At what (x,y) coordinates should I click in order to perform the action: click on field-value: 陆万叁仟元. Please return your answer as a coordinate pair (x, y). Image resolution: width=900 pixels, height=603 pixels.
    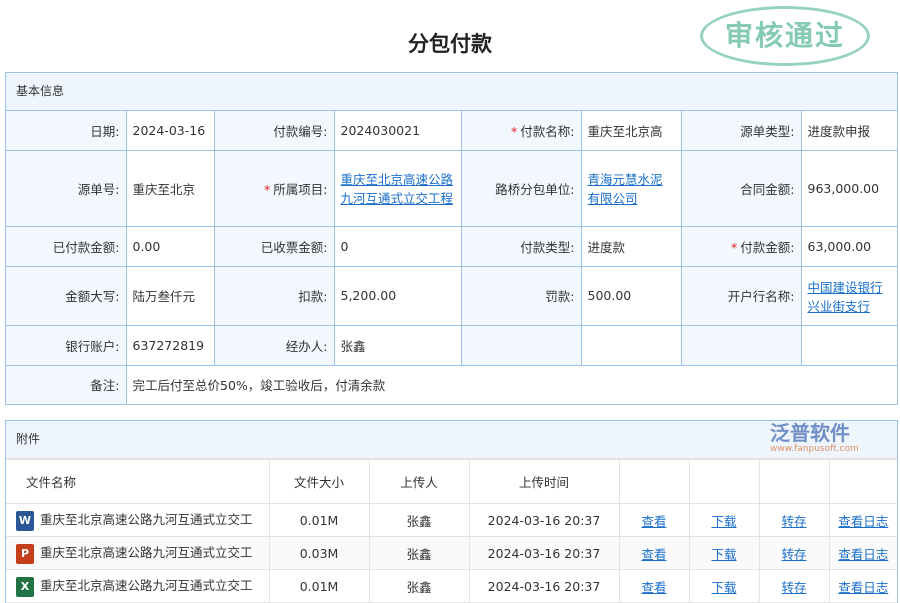
    Looking at the image, I should click on (170, 295).